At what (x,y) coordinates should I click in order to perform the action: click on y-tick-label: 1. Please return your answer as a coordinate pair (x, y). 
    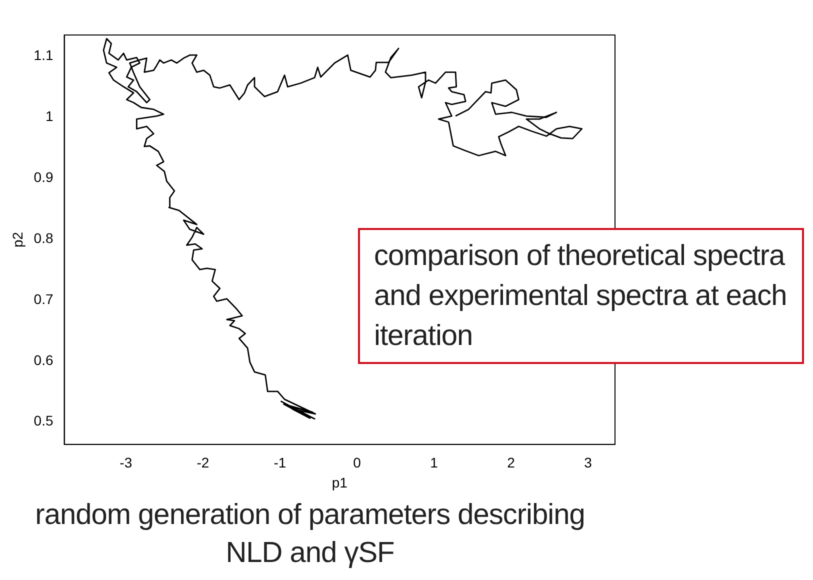
    Looking at the image, I should click on (49, 116).